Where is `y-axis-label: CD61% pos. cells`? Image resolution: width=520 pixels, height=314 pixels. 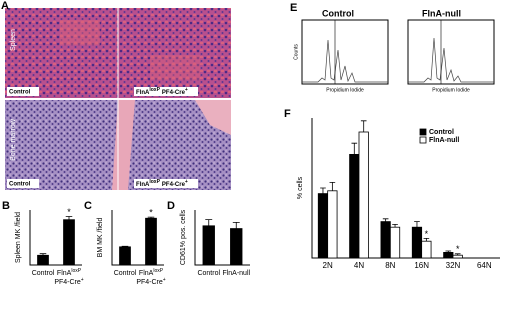 y-axis-label: CD61% pos. cells is located at coordinates (183, 237).